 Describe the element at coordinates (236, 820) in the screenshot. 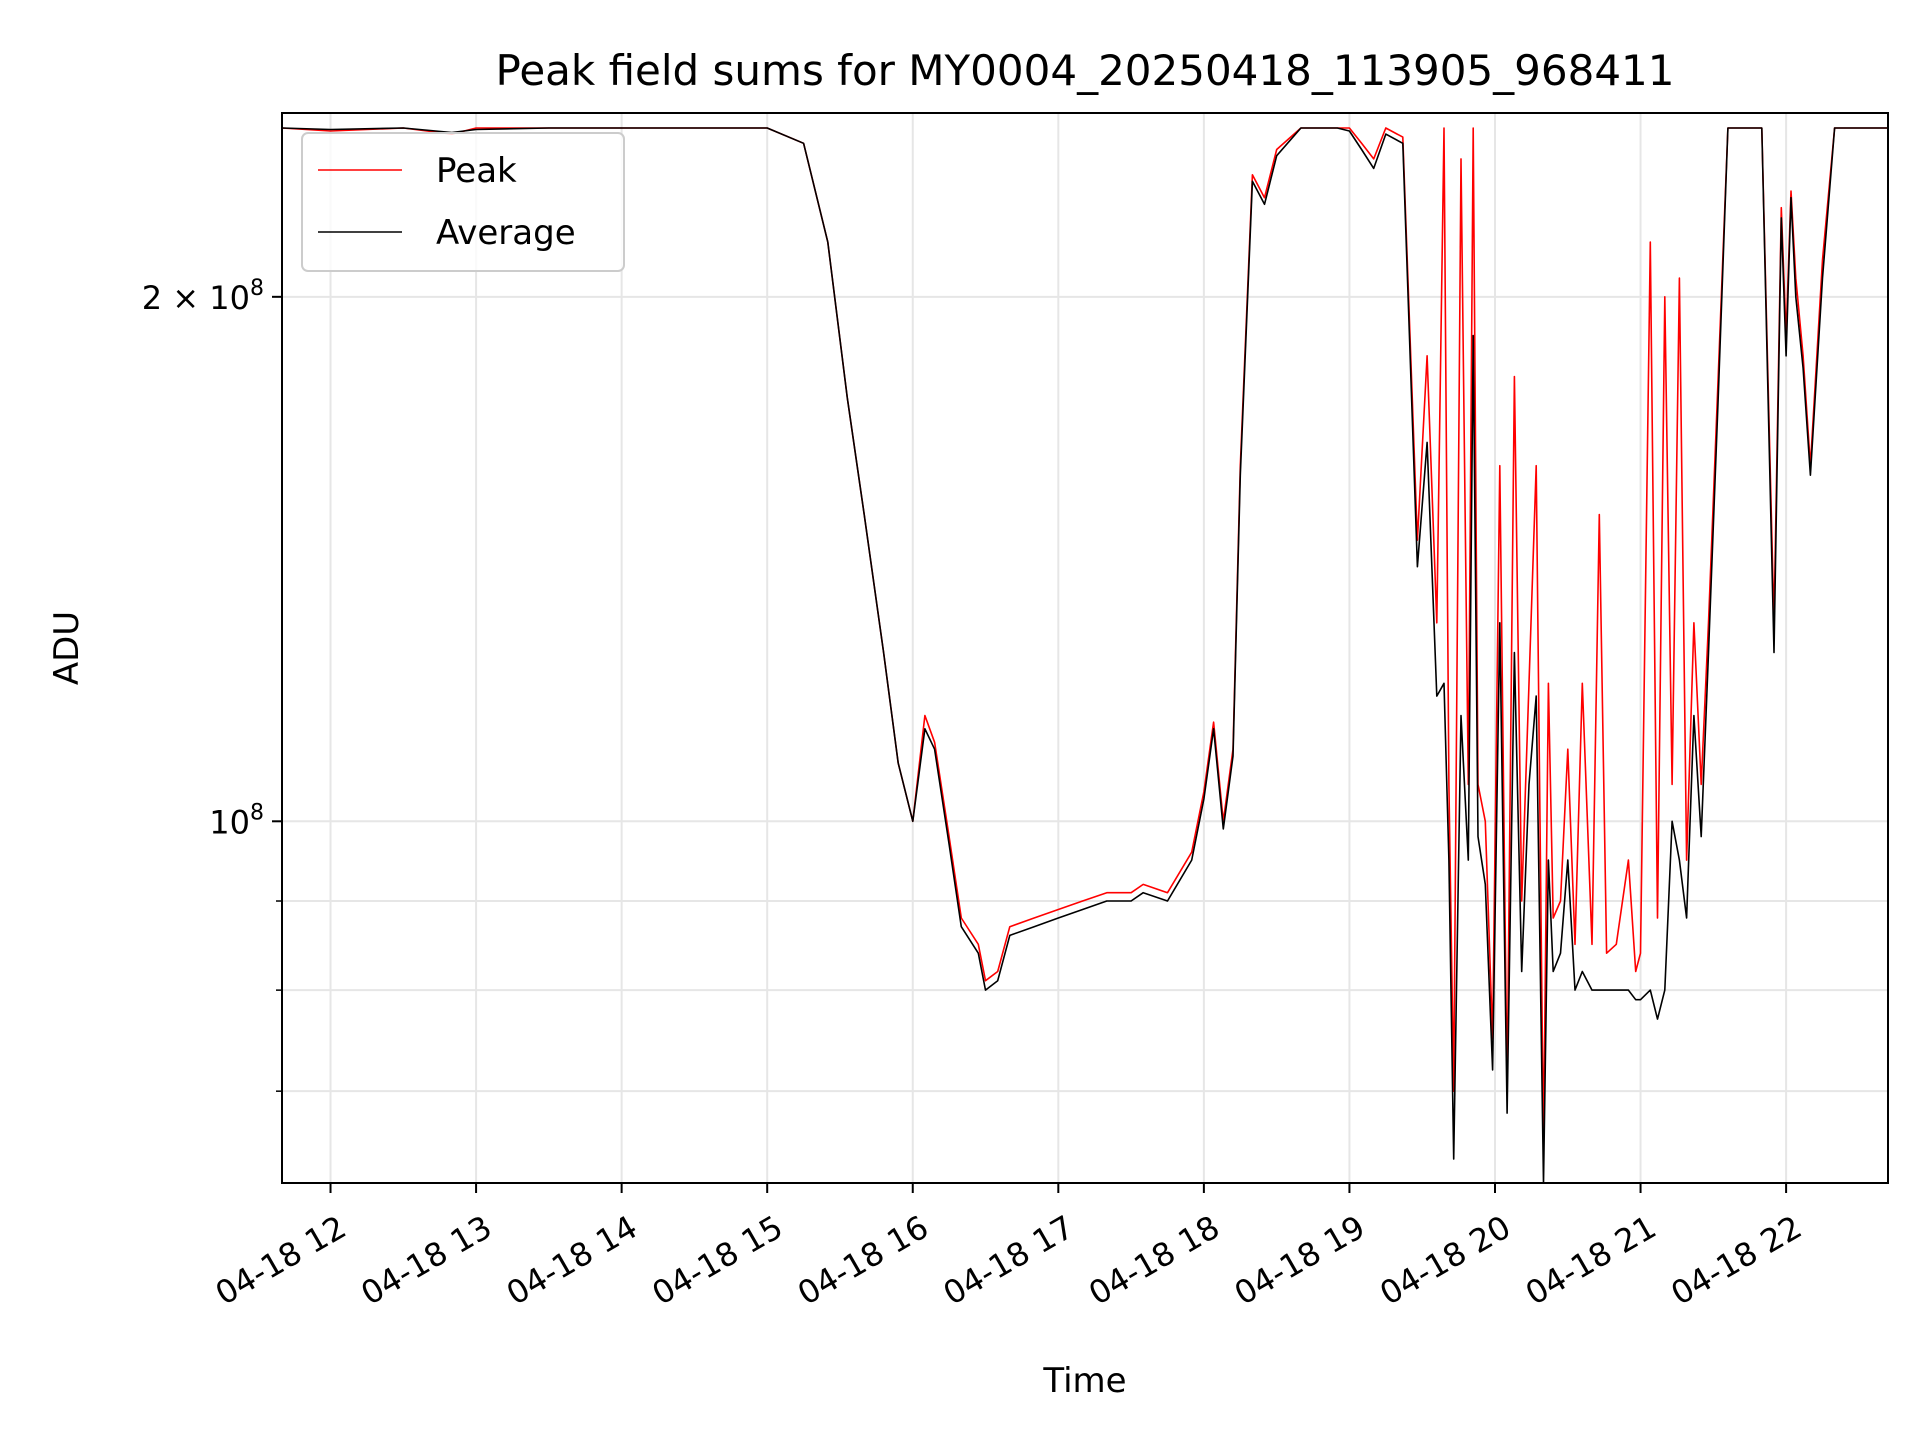

I see `y-tick-label: 108` at that location.